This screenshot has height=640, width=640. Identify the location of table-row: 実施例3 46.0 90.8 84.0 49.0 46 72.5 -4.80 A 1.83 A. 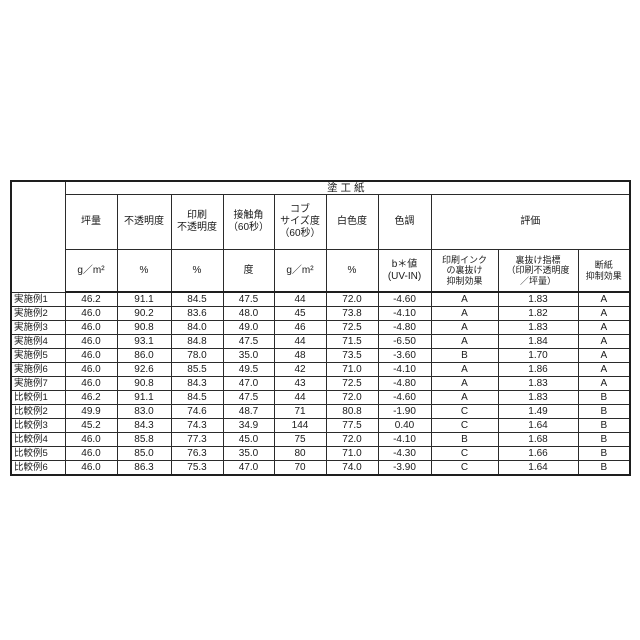
(320, 327).